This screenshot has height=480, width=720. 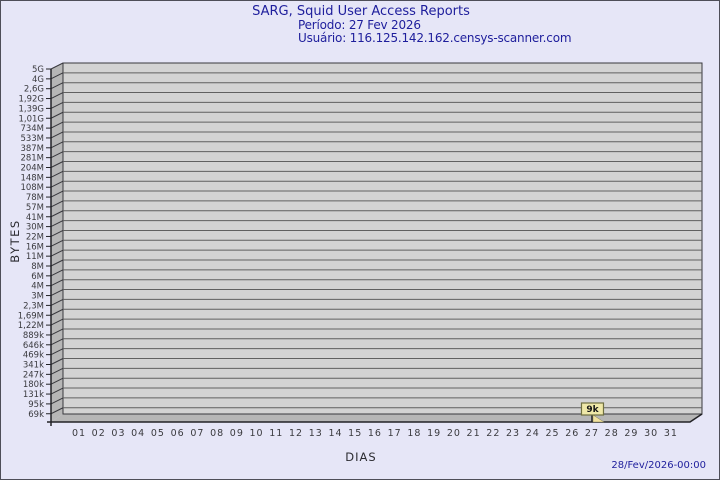 I want to click on x-tick-label: 02, so click(x=99, y=433).